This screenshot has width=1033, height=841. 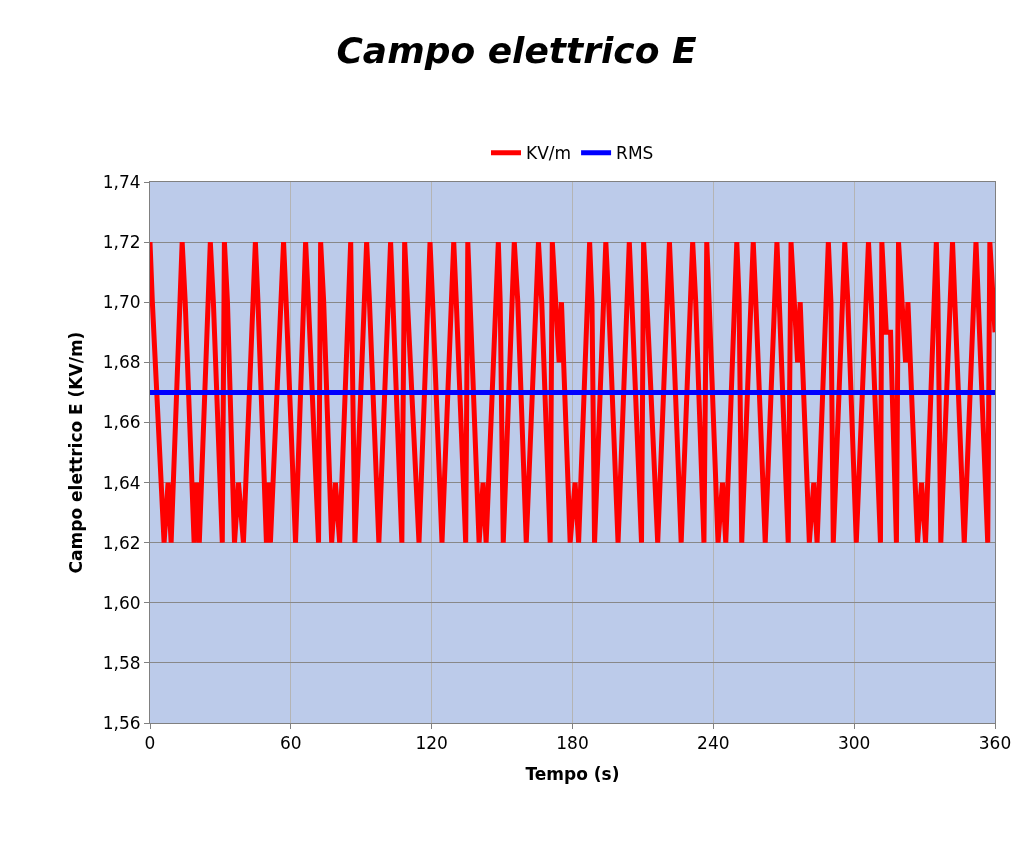 What do you see at coordinates (549, 153) in the screenshot?
I see `legend-label: KV/m` at bounding box center [549, 153].